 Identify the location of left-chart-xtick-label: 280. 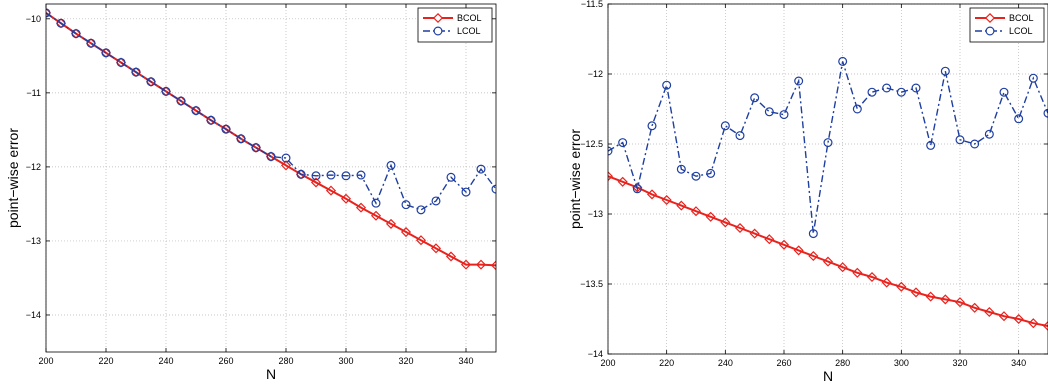
(285, 361).